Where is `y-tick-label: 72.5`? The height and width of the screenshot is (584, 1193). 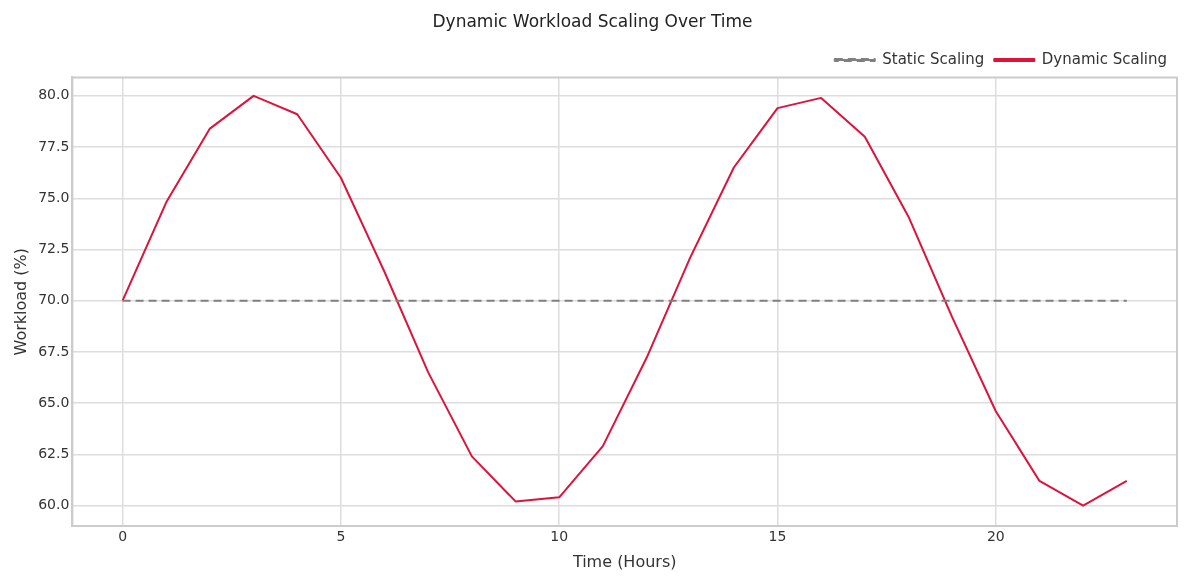 y-tick-label: 72.5 is located at coordinates (54, 248).